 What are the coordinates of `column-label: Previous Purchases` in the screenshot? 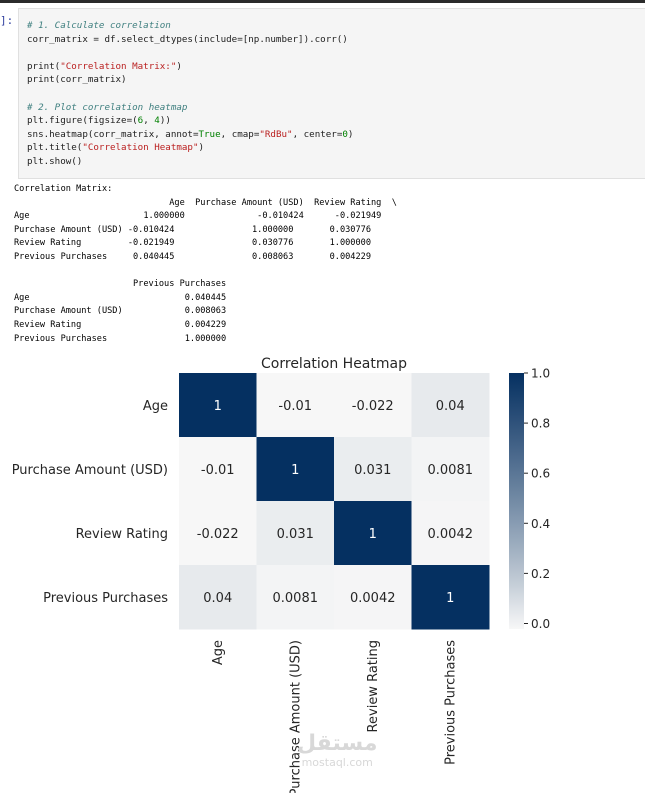 It's located at (450, 702).